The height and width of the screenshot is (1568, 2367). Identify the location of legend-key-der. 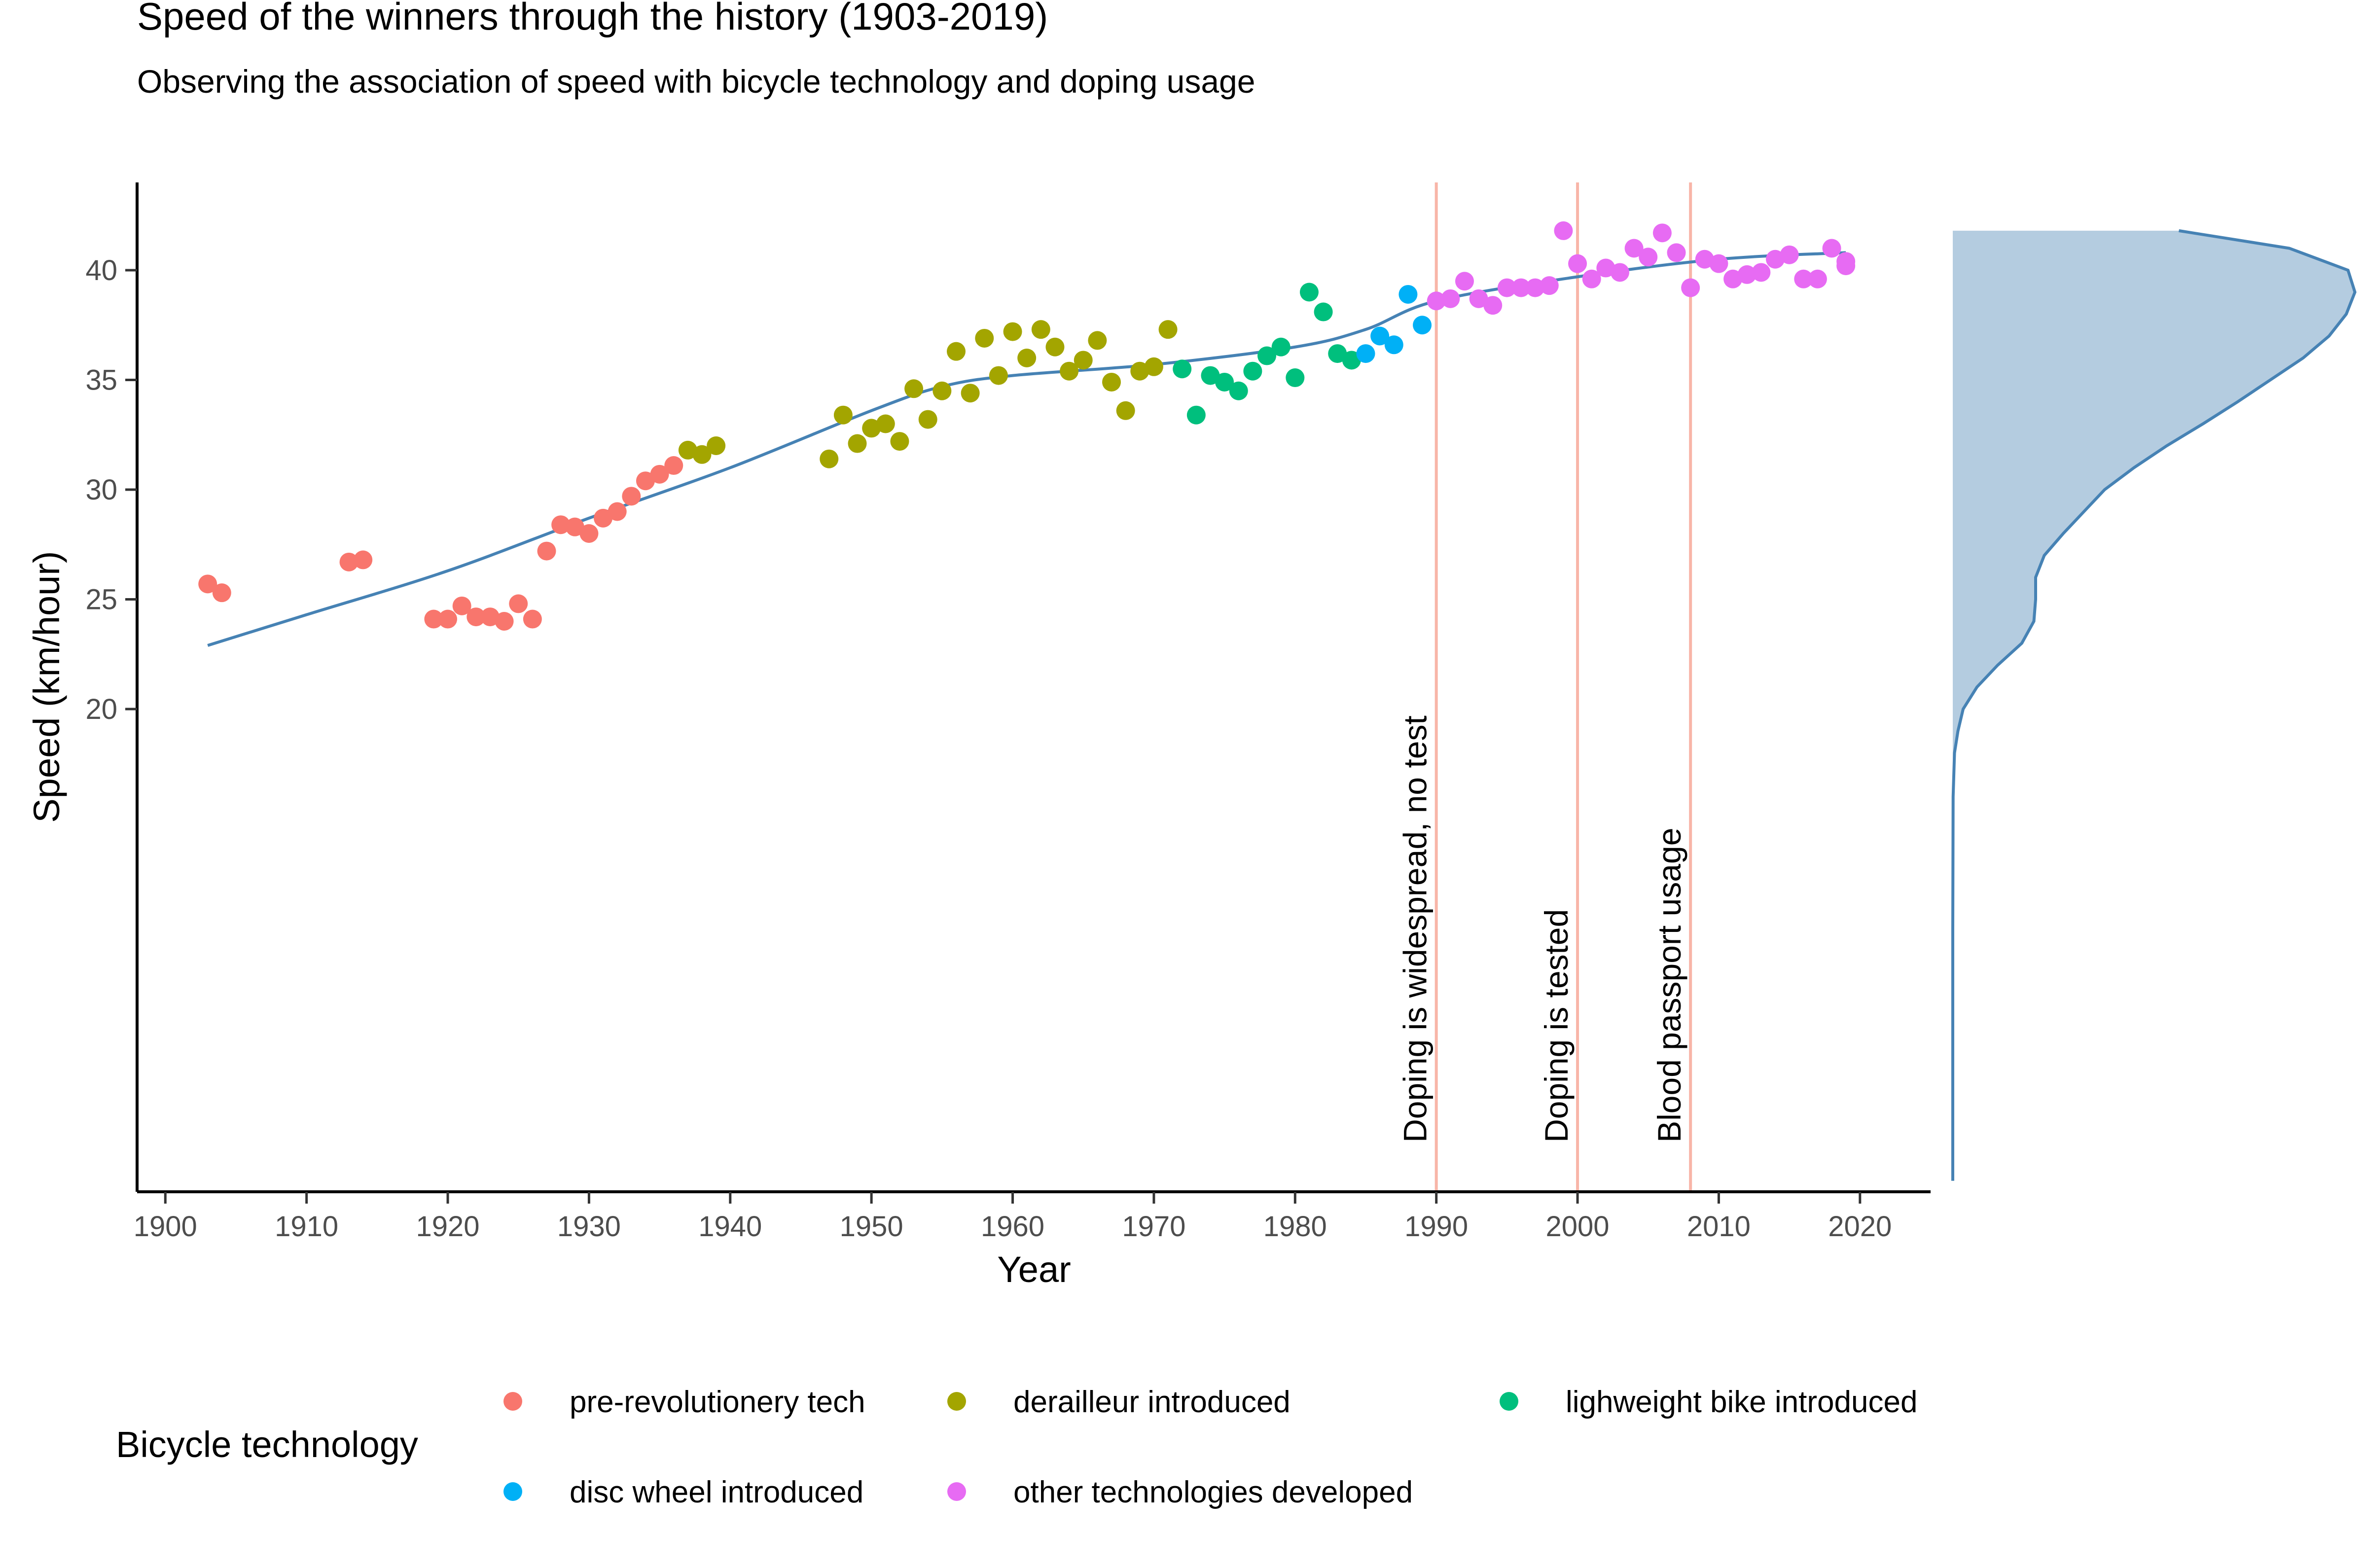
(957, 1401).